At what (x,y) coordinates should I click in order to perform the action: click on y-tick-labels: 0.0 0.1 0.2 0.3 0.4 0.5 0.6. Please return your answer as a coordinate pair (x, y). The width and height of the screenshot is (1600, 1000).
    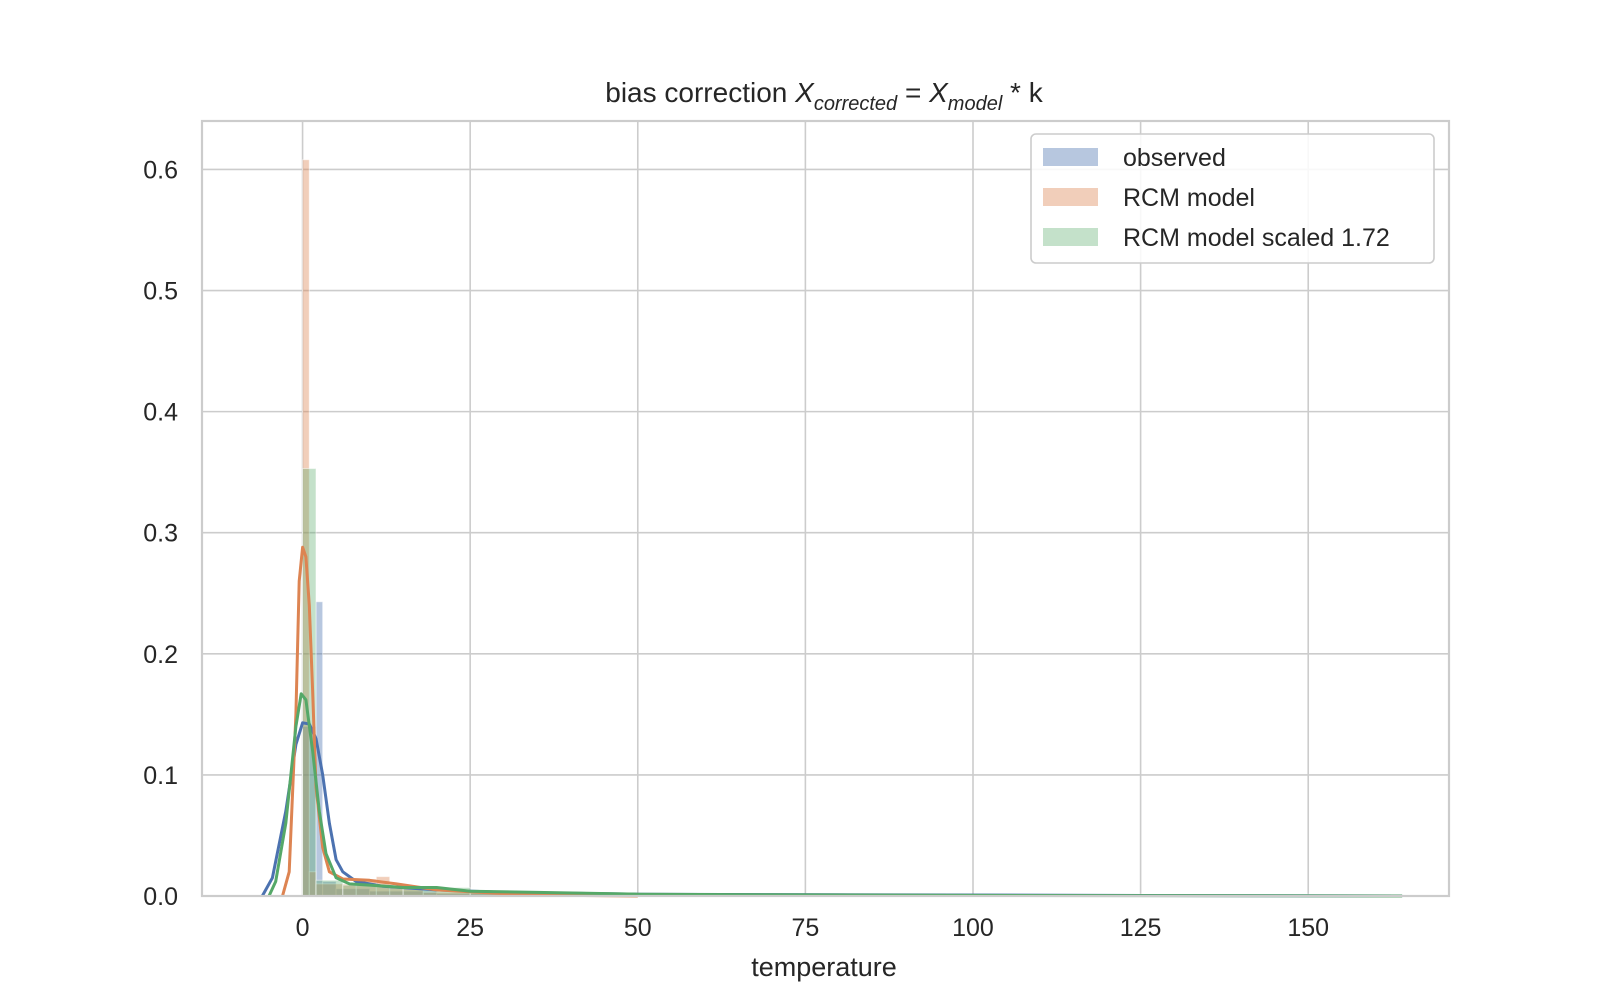
    Looking at the image, I should click on (160, 533).